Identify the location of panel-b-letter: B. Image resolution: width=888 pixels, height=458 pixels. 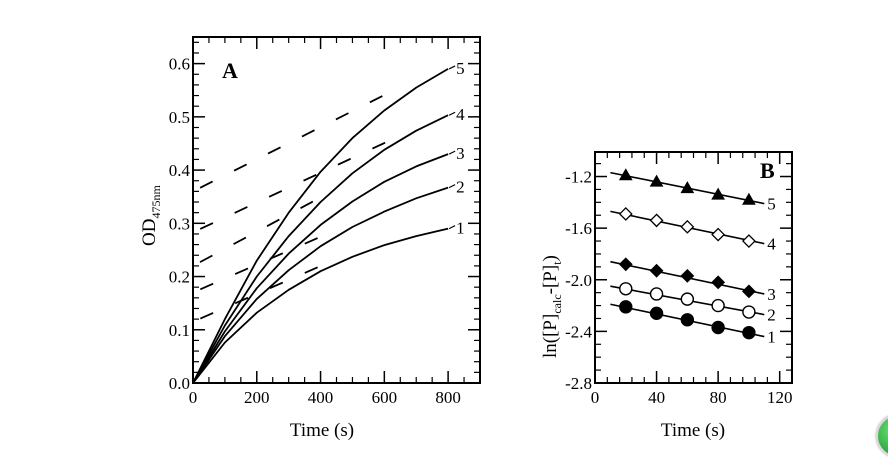
(767, 170).